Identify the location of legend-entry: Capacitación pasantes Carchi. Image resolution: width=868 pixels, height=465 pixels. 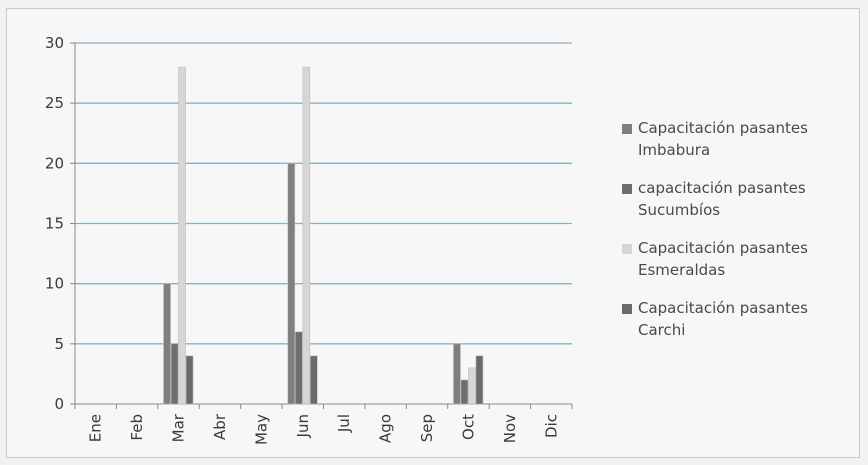
(742, 319).